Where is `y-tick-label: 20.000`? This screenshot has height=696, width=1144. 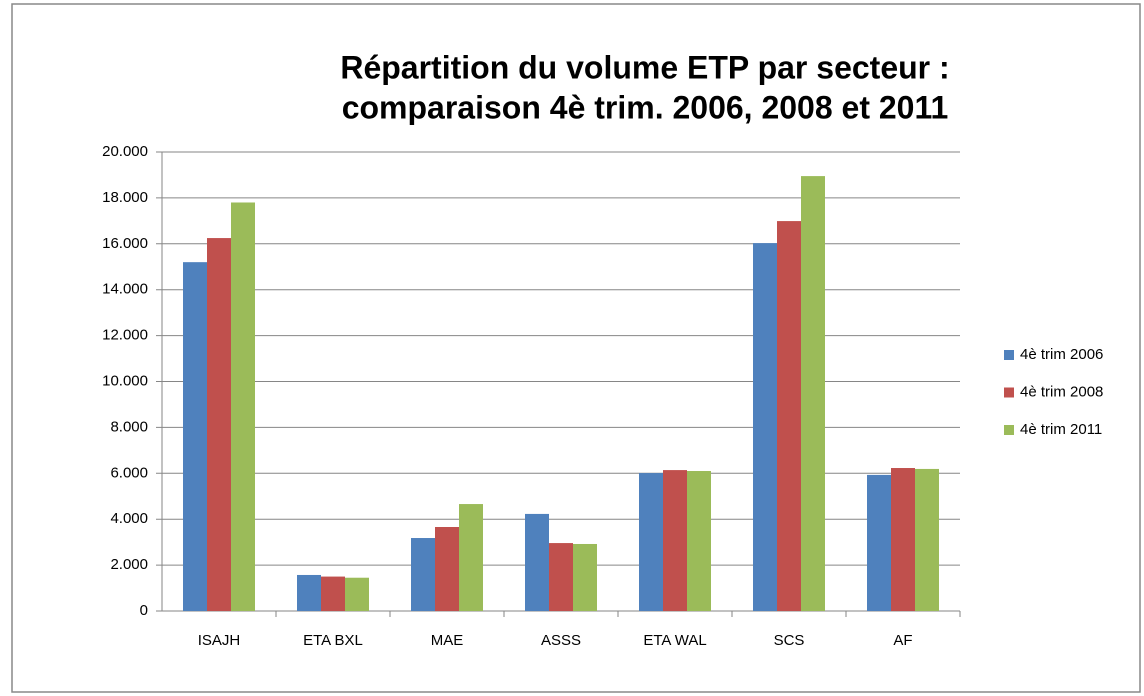 y-tick-label: 20.000 is located at coordinates (125, 151).